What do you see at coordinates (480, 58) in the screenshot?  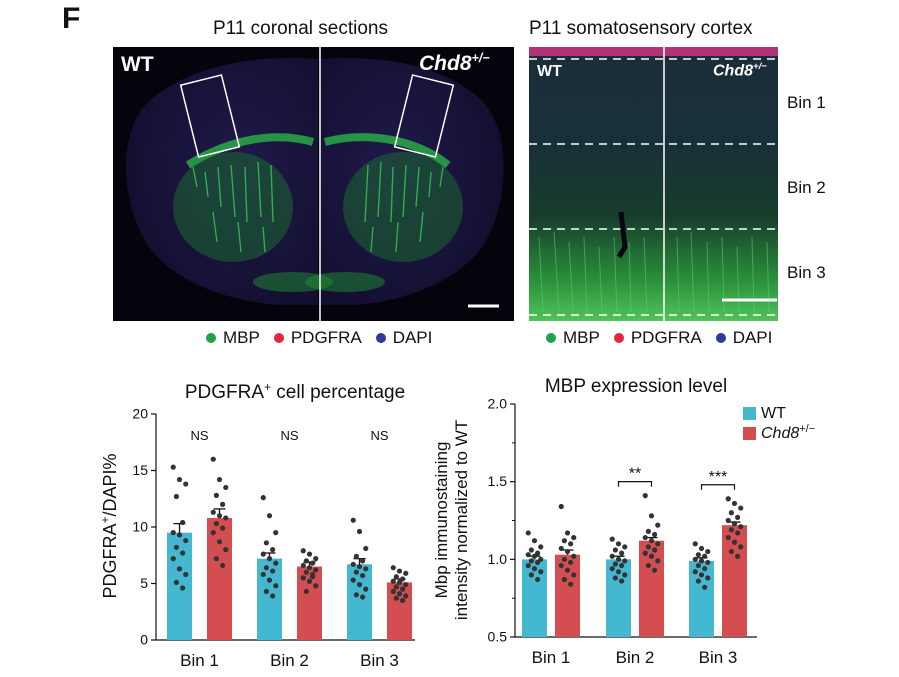 I see `coronal-chd8-sup: +/−` at bounding box center [480, 58].